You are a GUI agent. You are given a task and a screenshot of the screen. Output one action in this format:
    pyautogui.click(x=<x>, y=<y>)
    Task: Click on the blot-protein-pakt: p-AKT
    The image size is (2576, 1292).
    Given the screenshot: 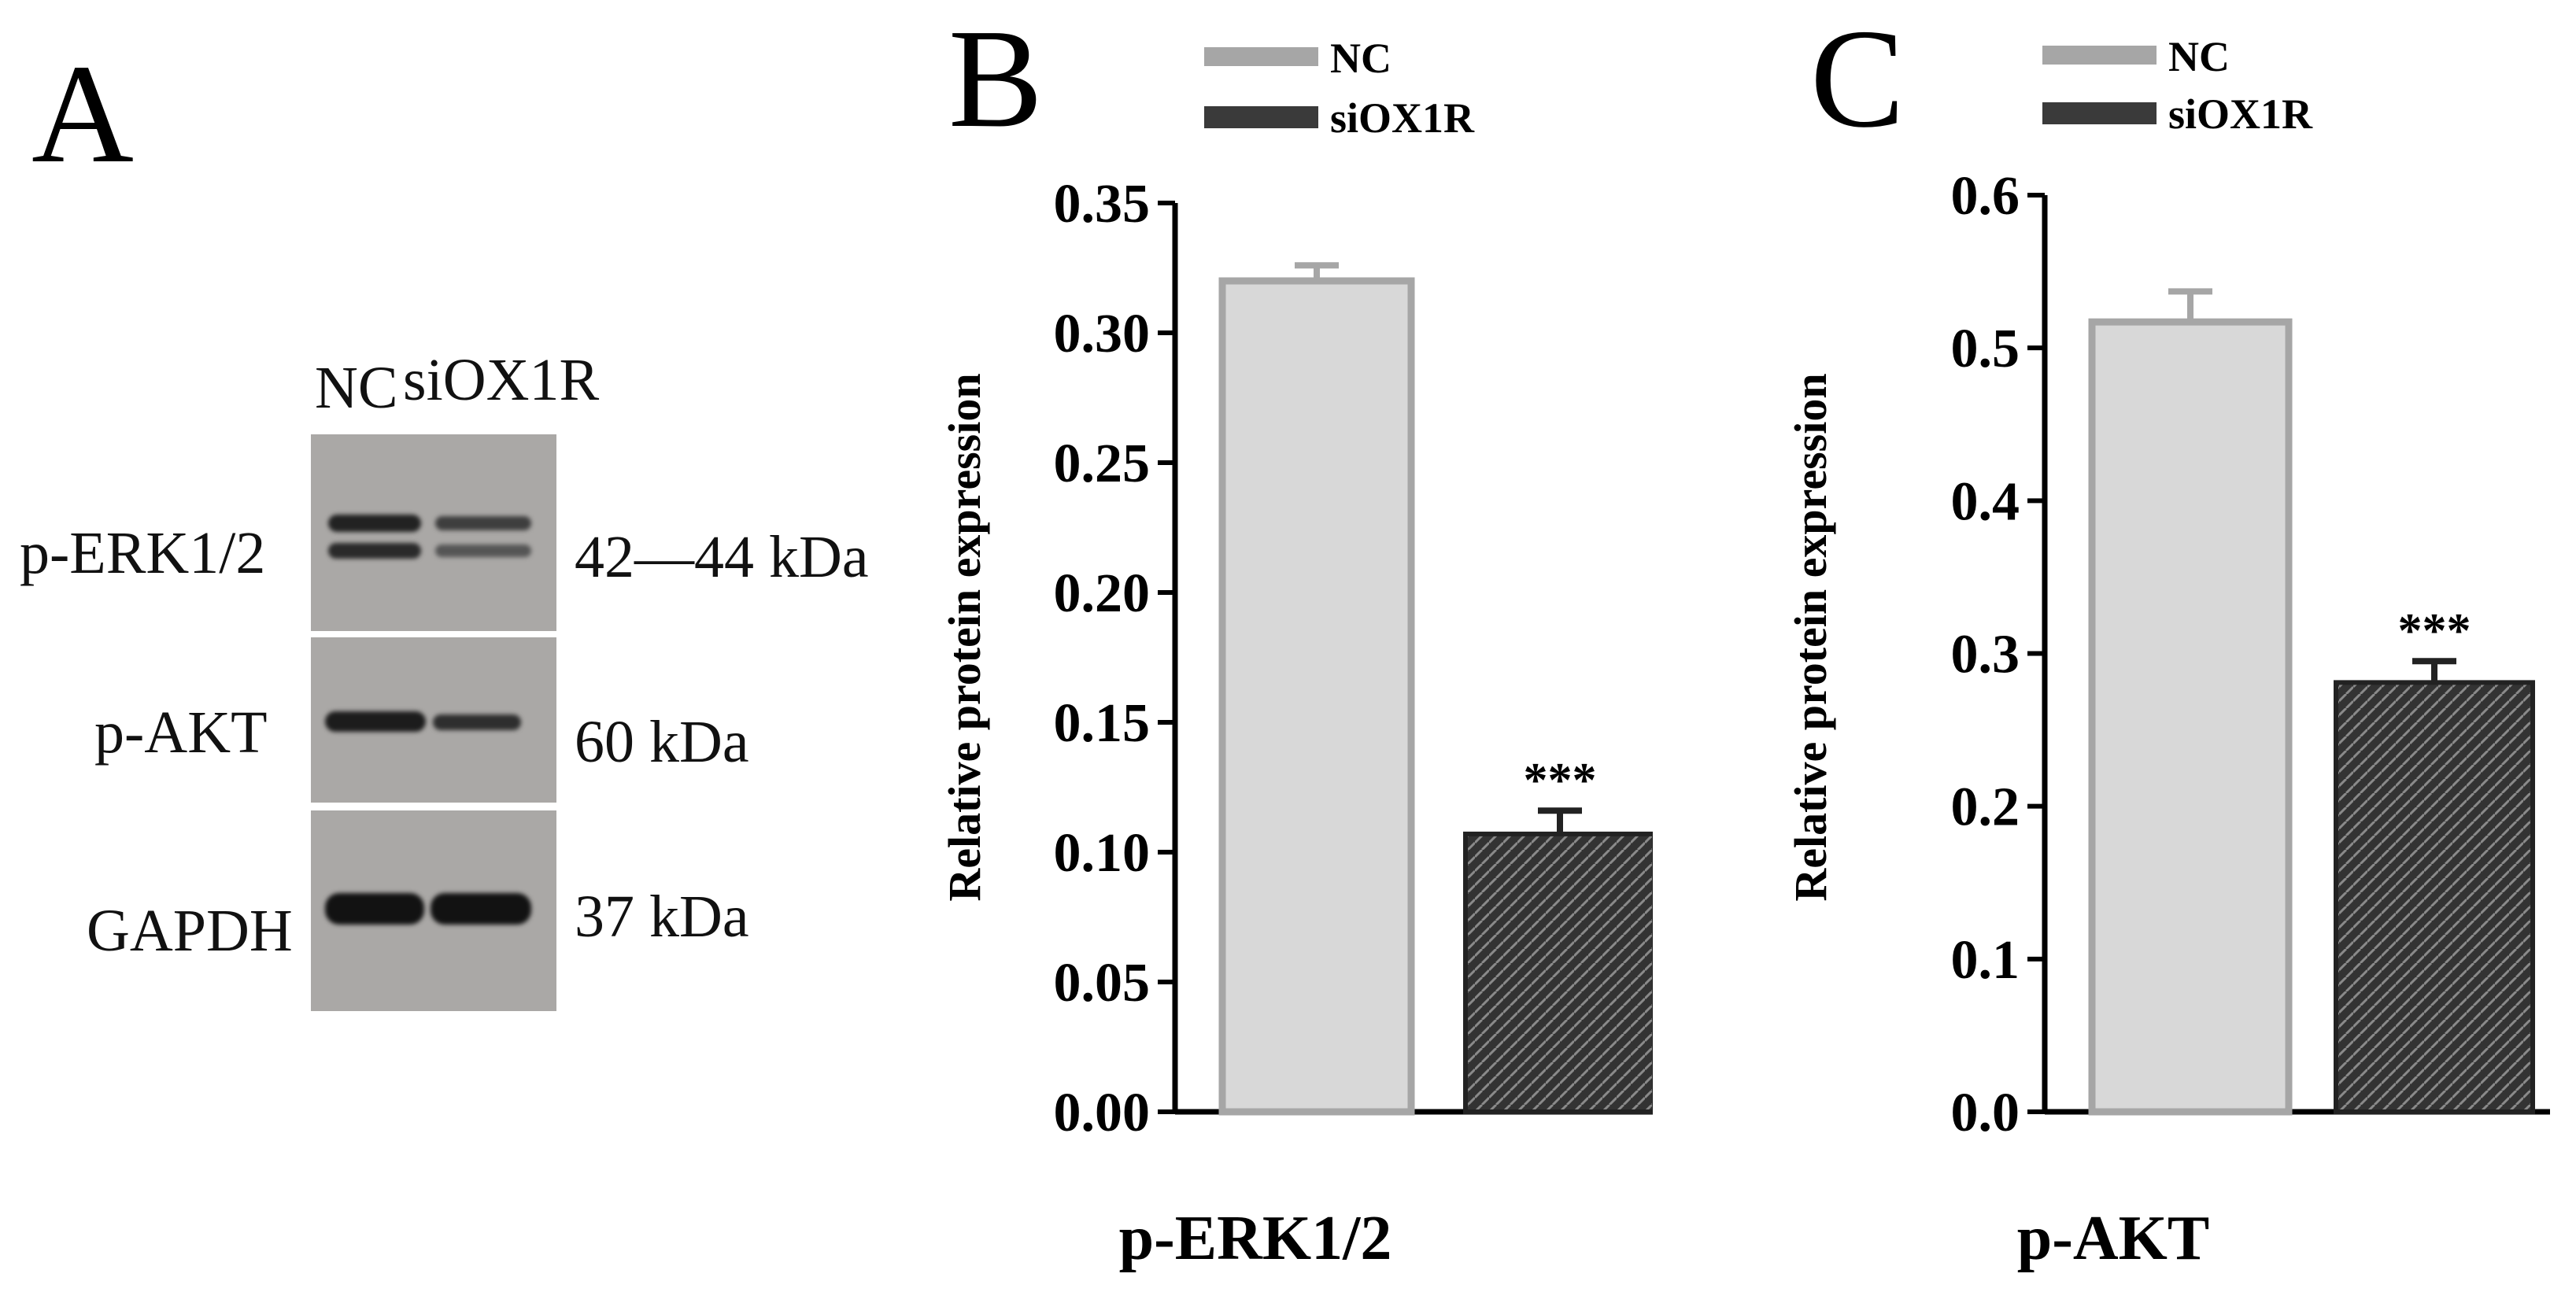 What is the action you would take?
    pyautogui.click(x=181, y=733)
    